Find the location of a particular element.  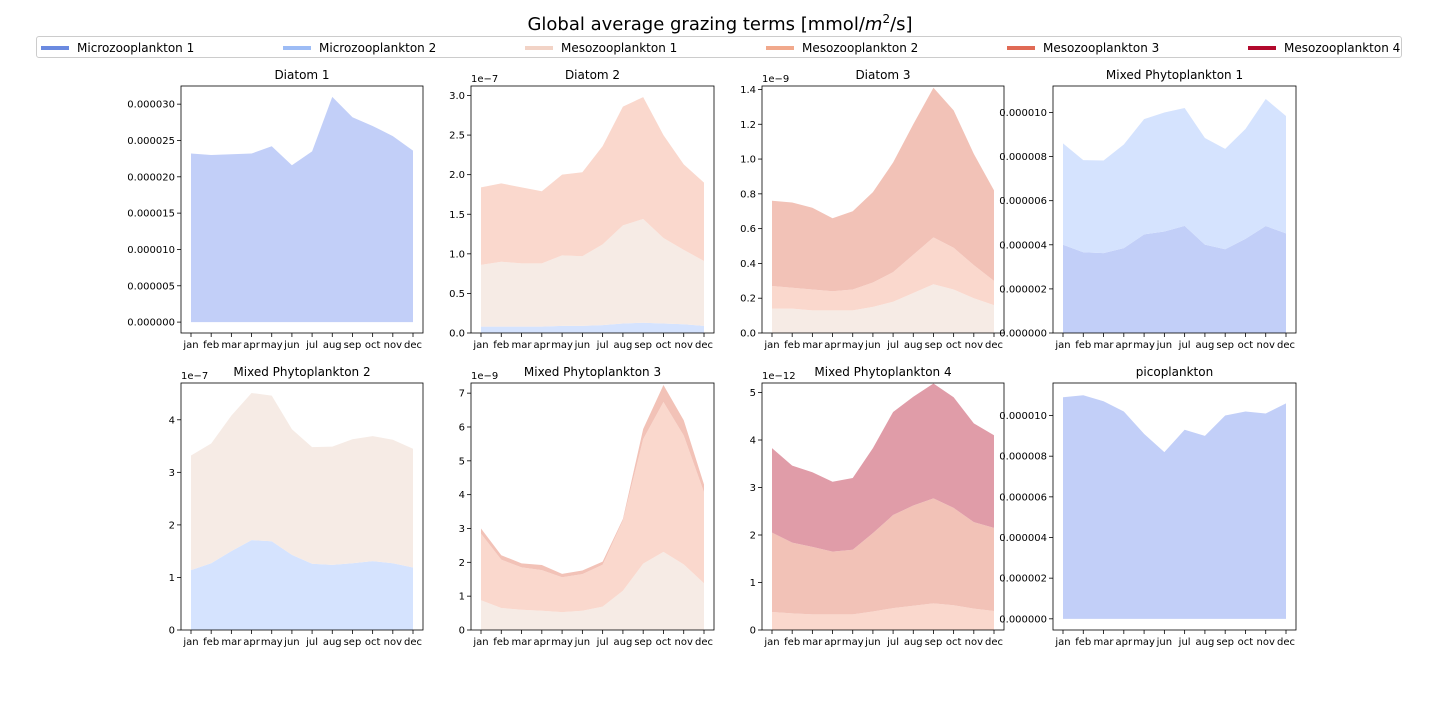

y-tick-label: 2.5 is located at coordinates (457, 136).